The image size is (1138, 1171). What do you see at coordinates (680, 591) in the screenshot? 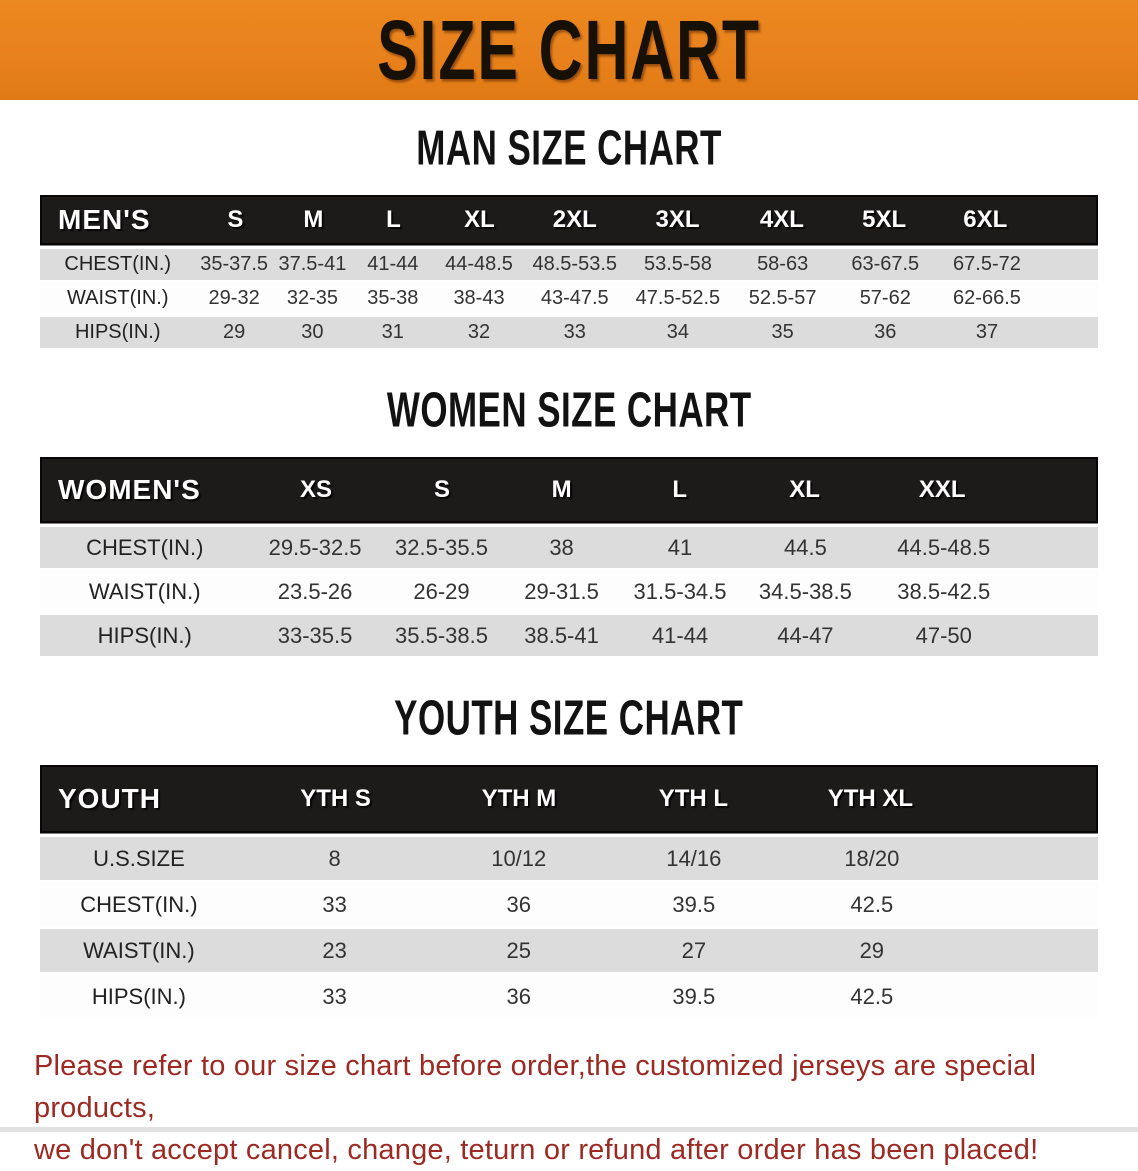
I see `womens-waist-value-3: 31.5-34.5` at bounding box center [680, 591].